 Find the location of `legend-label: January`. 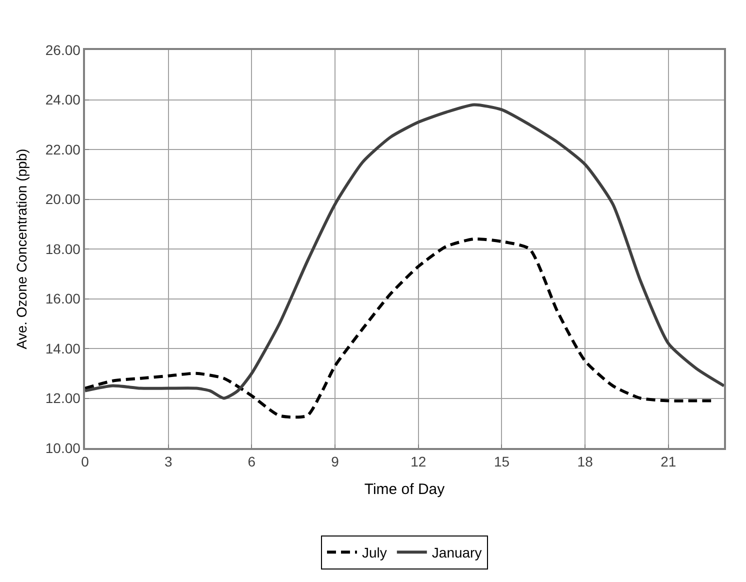

legend-label: January is located at coordinates (457, 552).